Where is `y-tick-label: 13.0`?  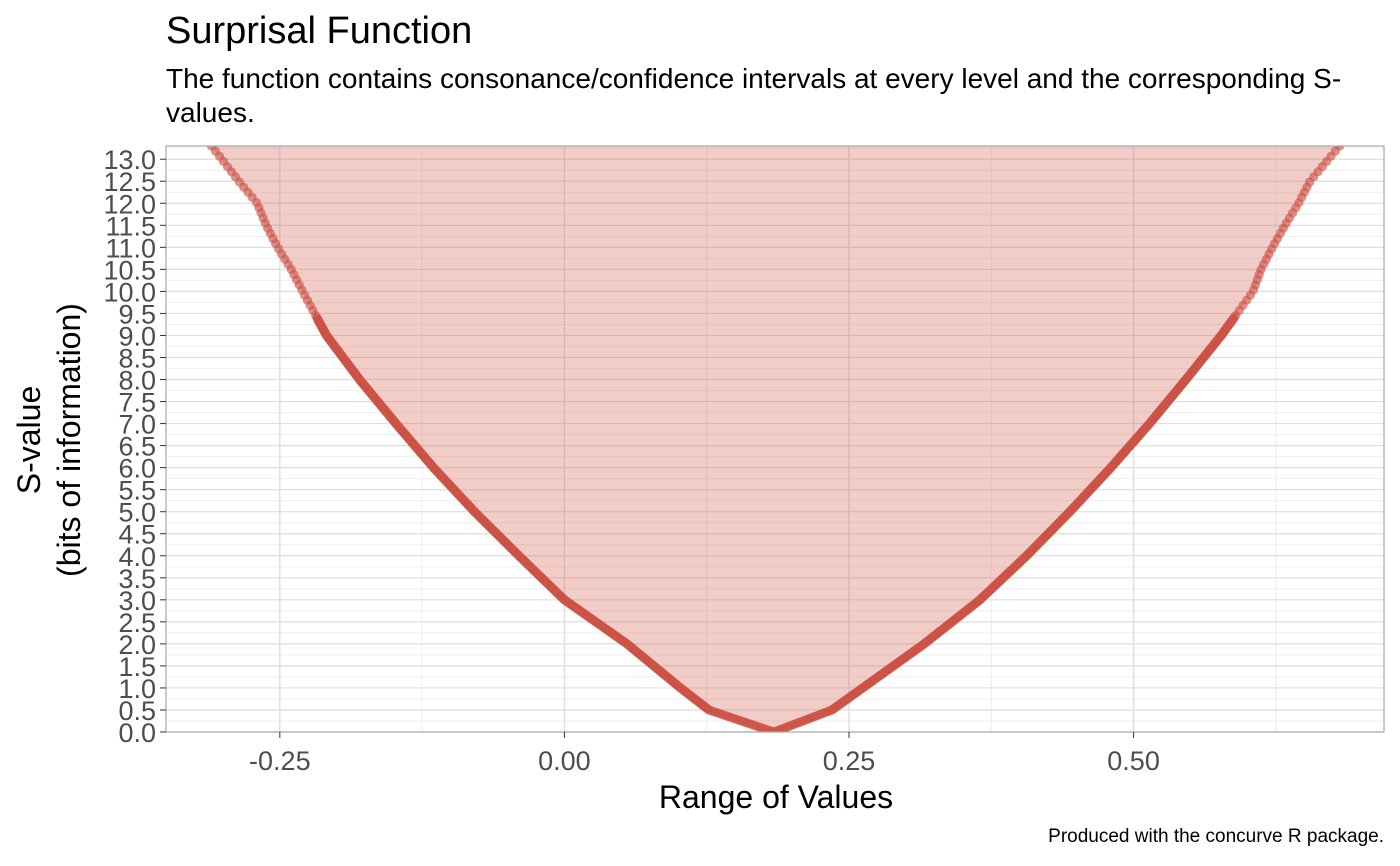
y-tick-label: 13.0 is located at coordinates (129, 160).